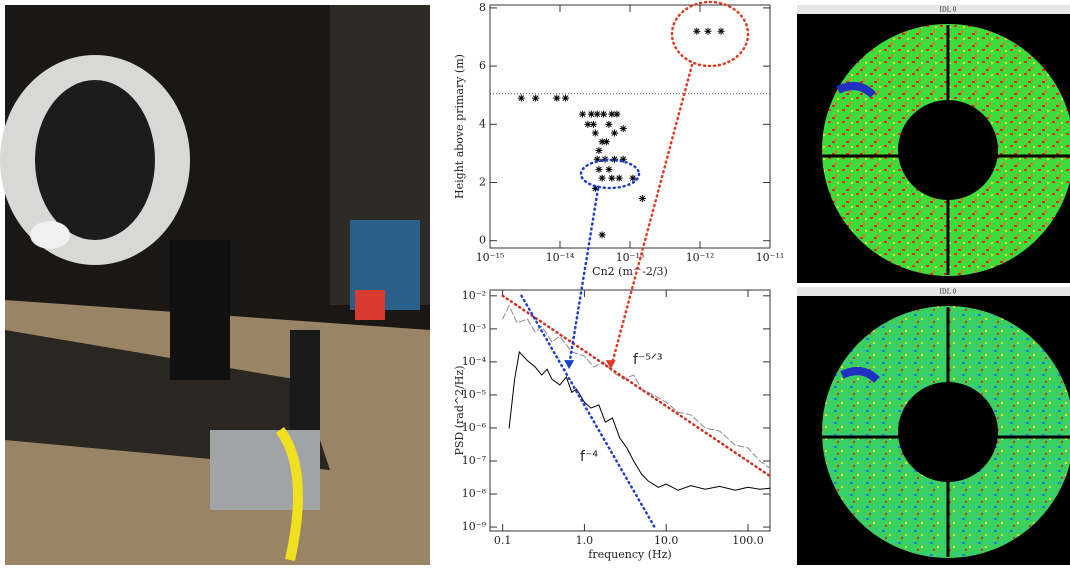 The image size is (1070, 574). What do you see at coordinates (585, 540) in the screenshot?
I see `x-tick-label: 1.0` at bounding box center [585, 540].